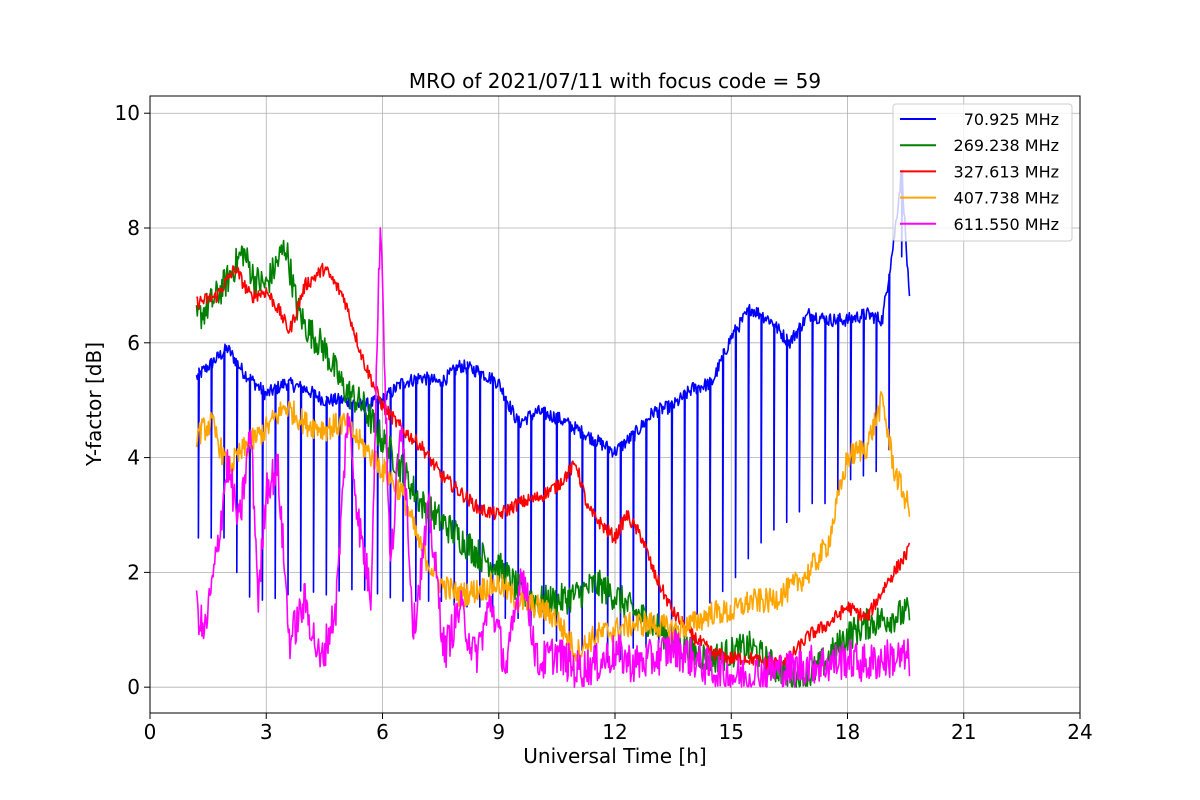  Describe the element at coordinates (127, 113) in the screenshot. I see `y-tick-label: 10` at that location.